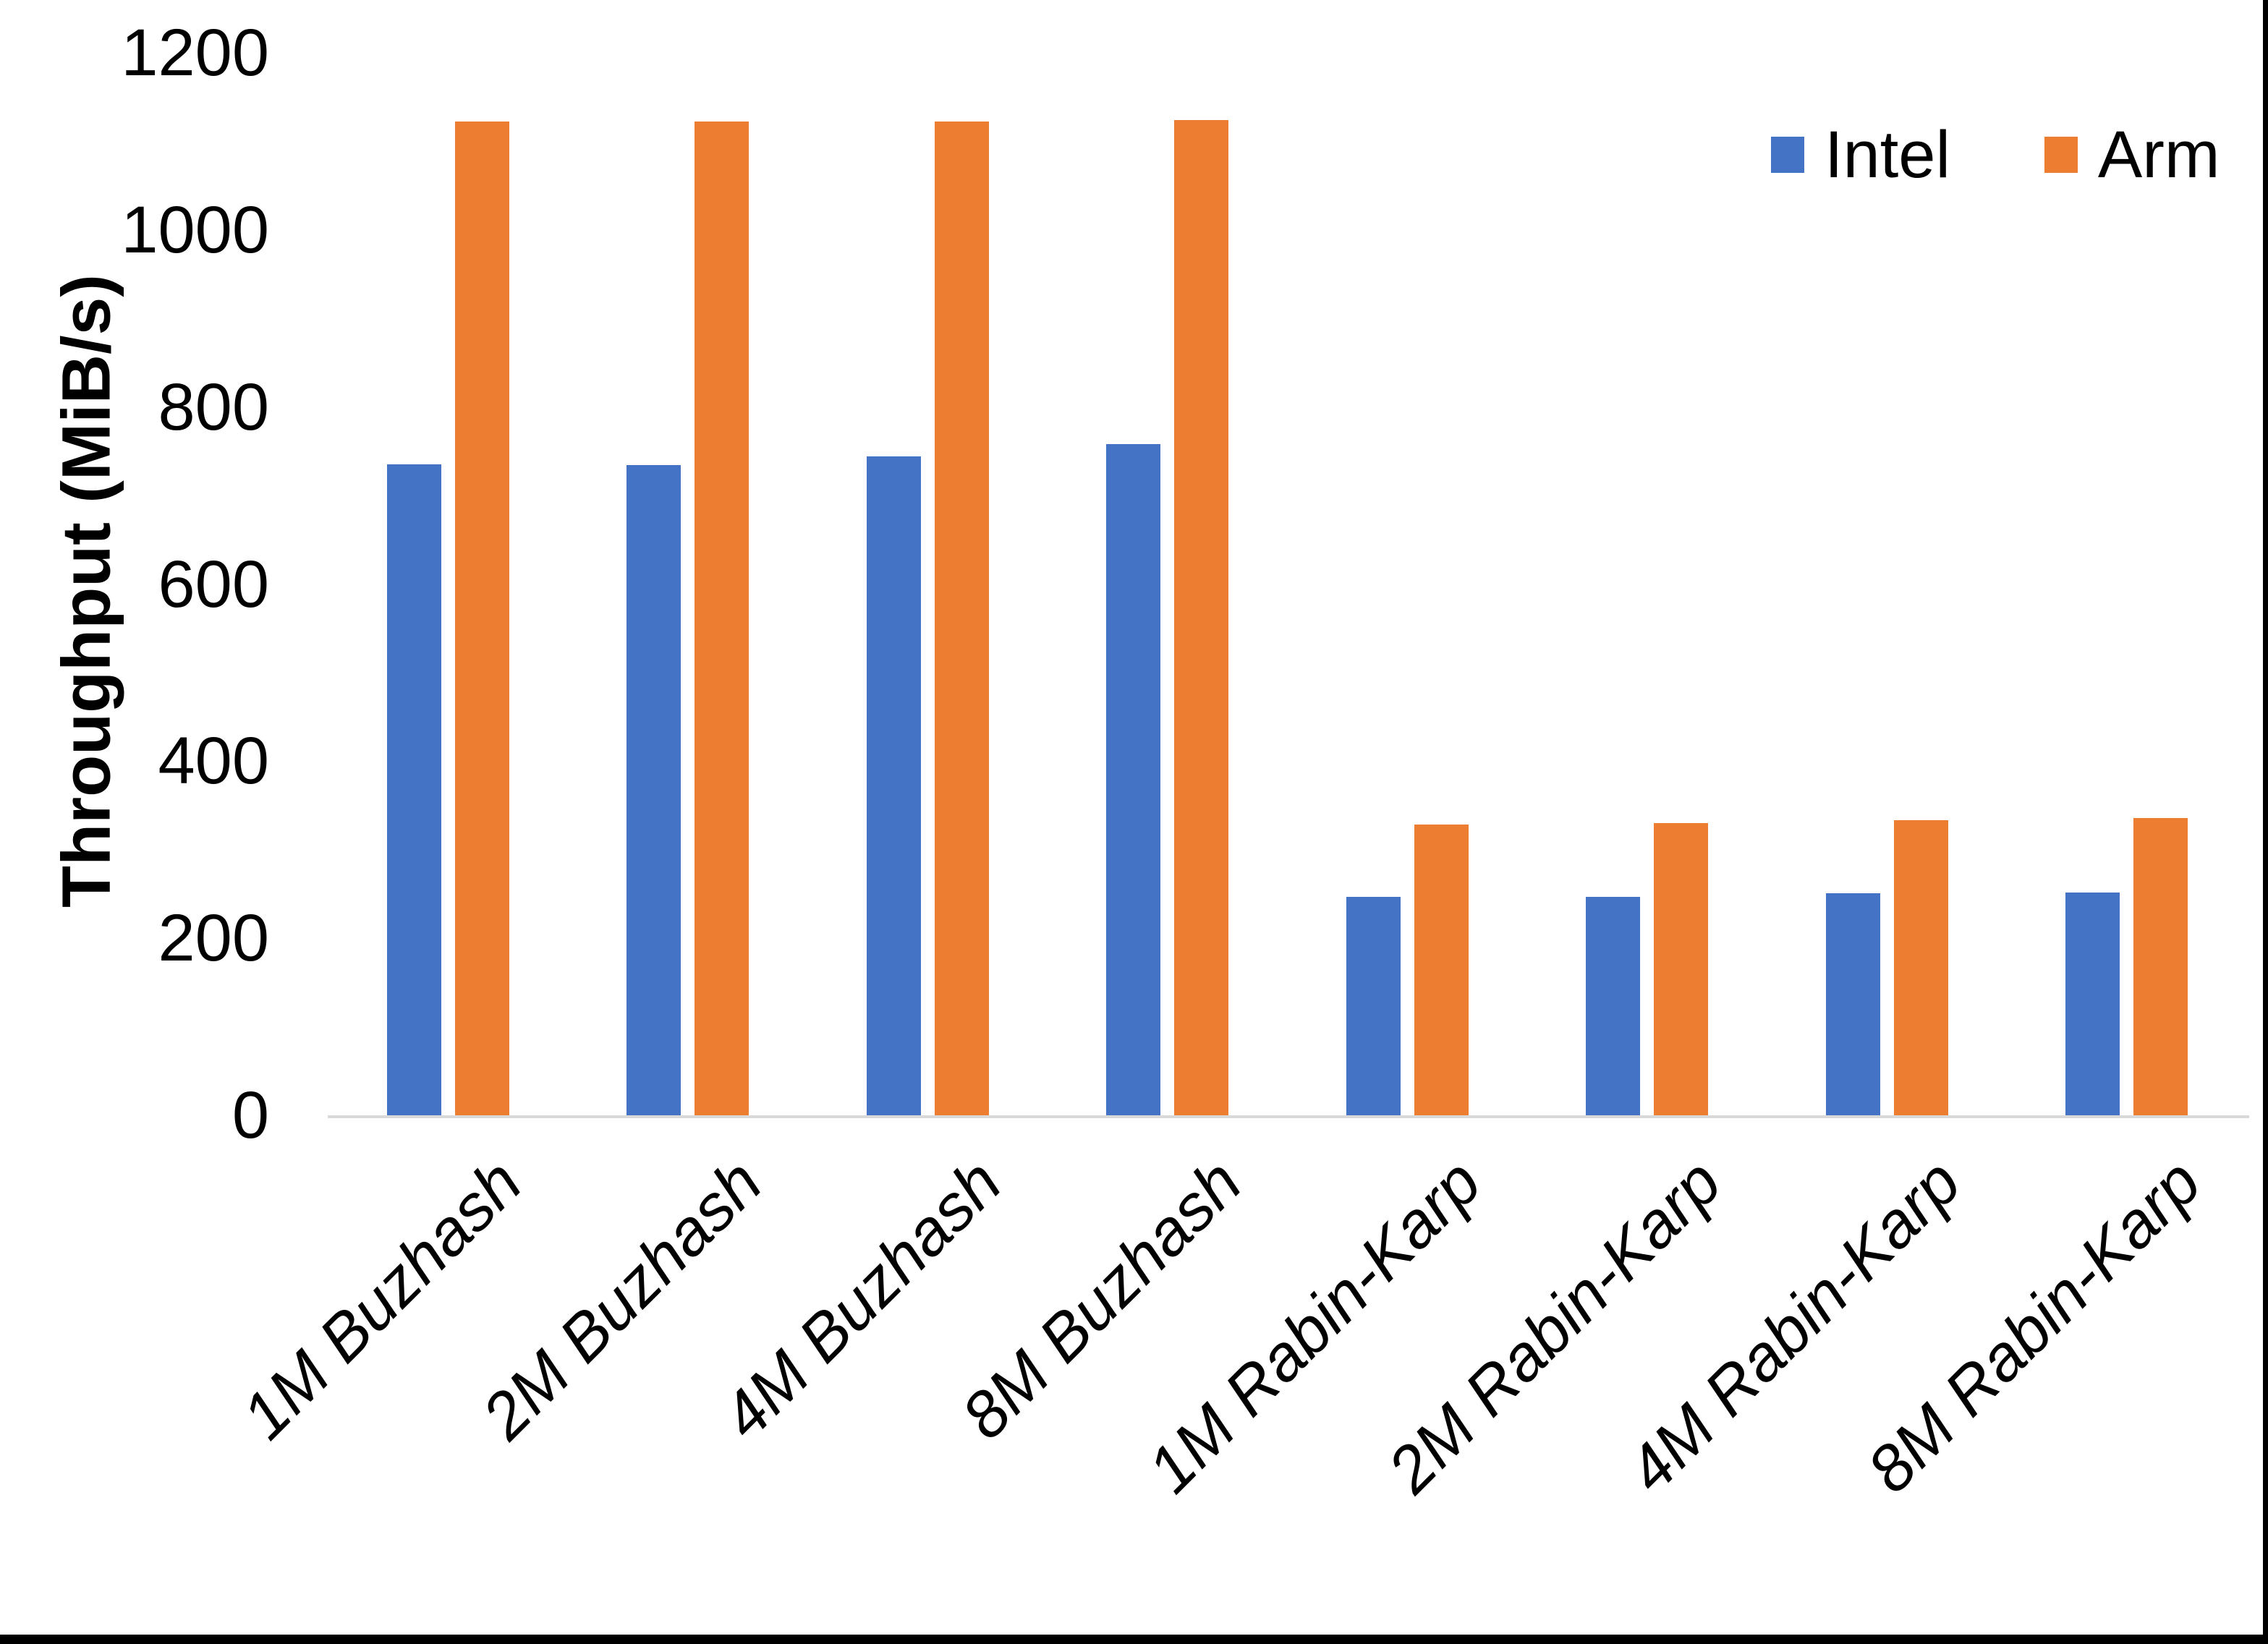 This screenshot has width=2268, height=1644. I want to click on legend: Intel Arm, so click(1995, 155).